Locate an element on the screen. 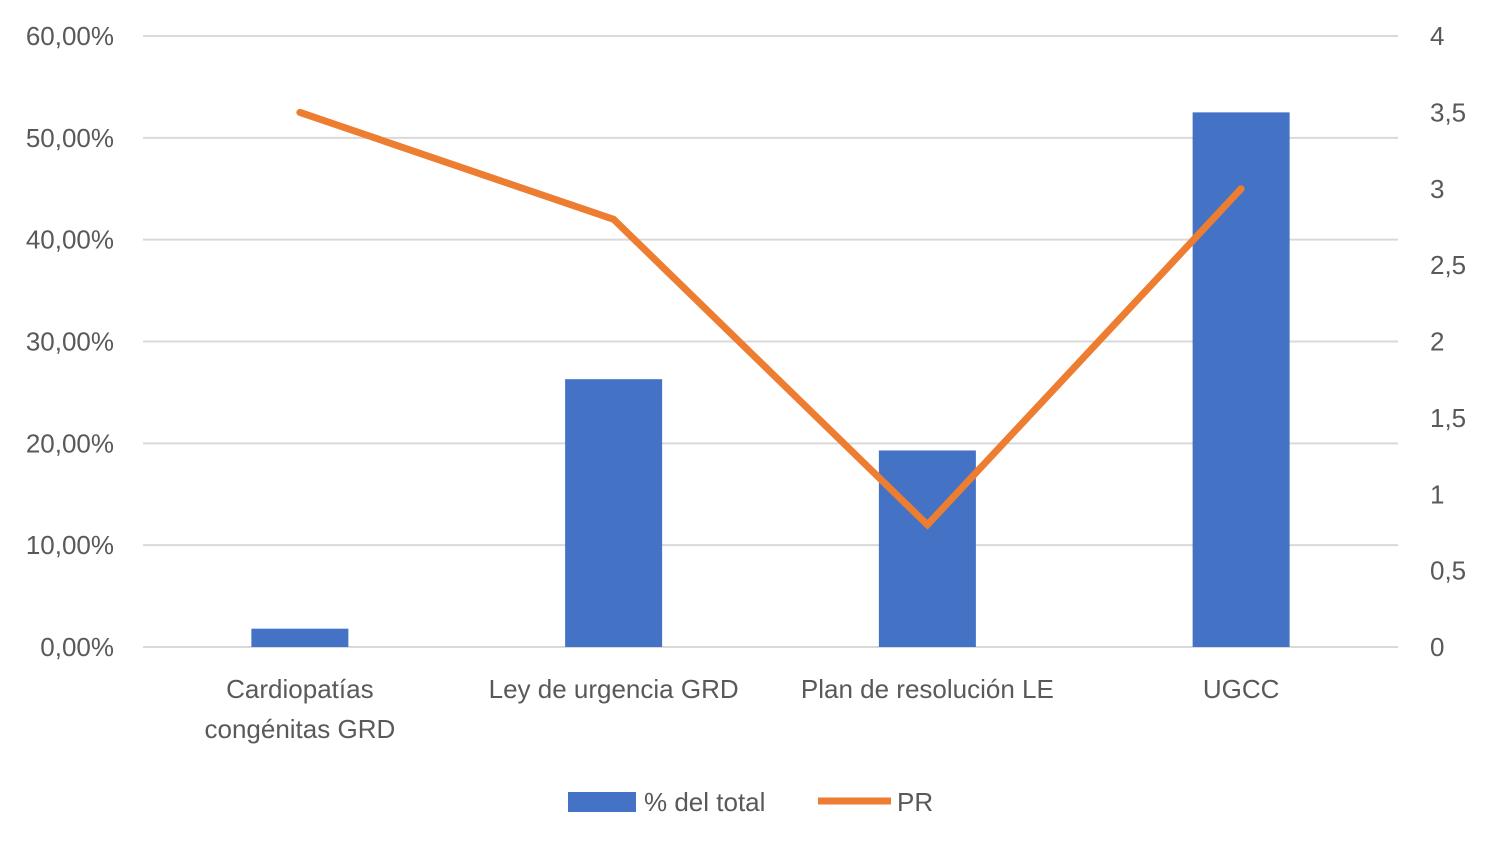 This screenshot has height=844, width=1488. left-tick-label: 30,00% is located at coordinates (70, 342).